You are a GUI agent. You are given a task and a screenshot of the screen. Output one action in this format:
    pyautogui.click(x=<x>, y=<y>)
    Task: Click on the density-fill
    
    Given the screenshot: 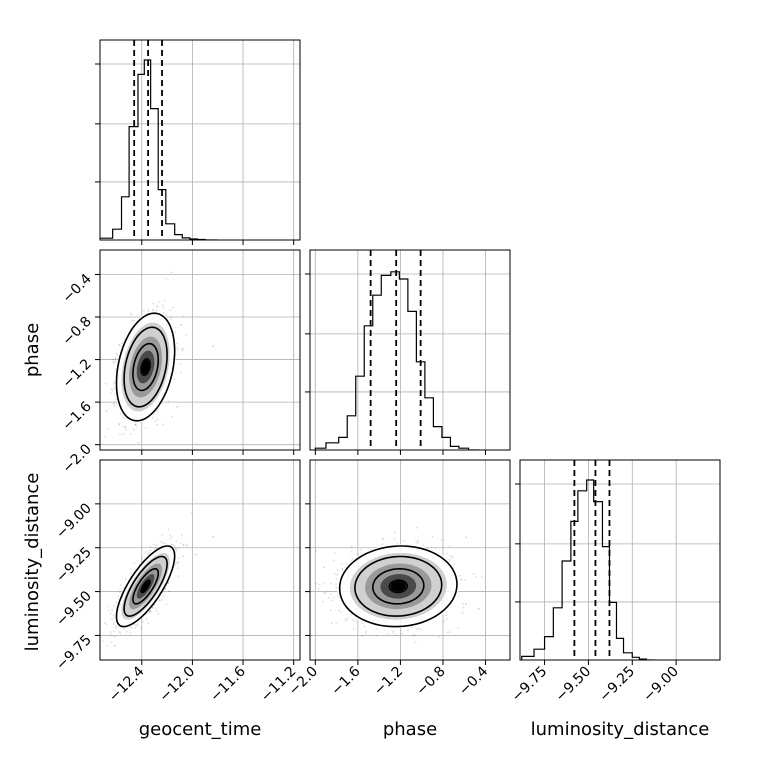 What is the action you would take?
    pyautogui.click(x=145, y=586)
    